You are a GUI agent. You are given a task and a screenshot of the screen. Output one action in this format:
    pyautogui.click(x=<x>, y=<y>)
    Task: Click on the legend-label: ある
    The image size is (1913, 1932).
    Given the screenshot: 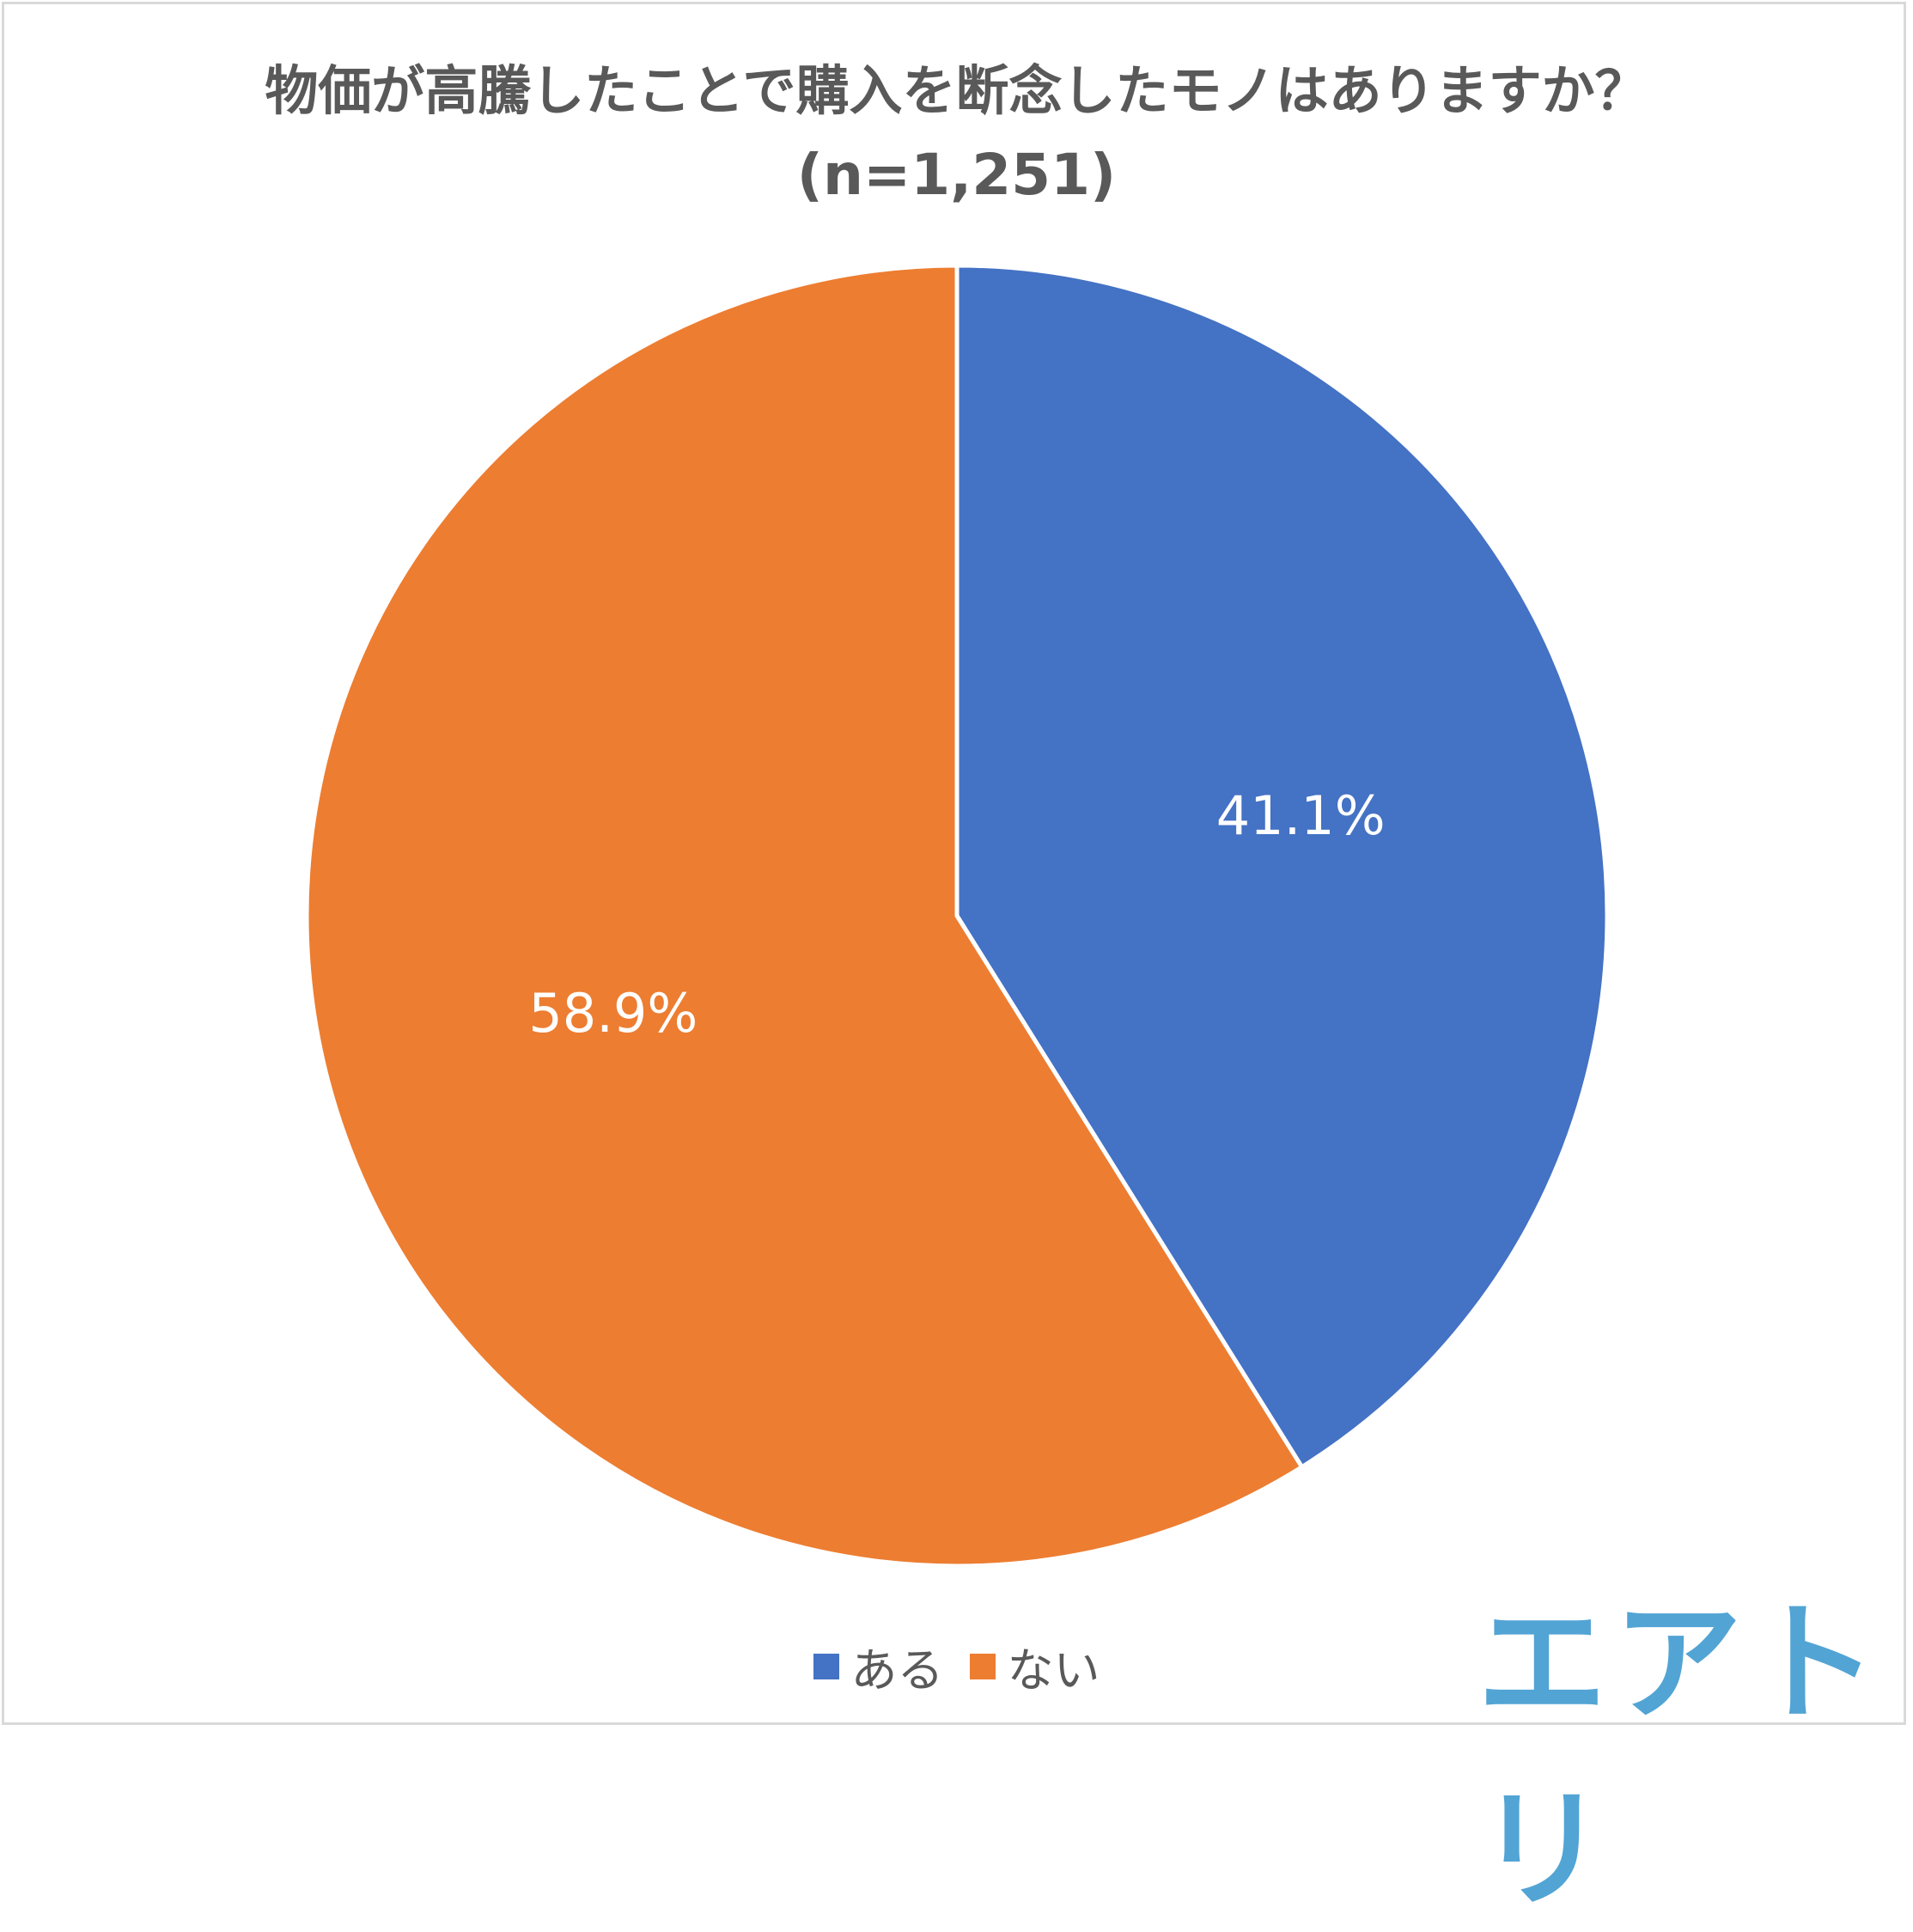 What is the action you would take?
    pyautogui.click(x=897, y=1670)
    